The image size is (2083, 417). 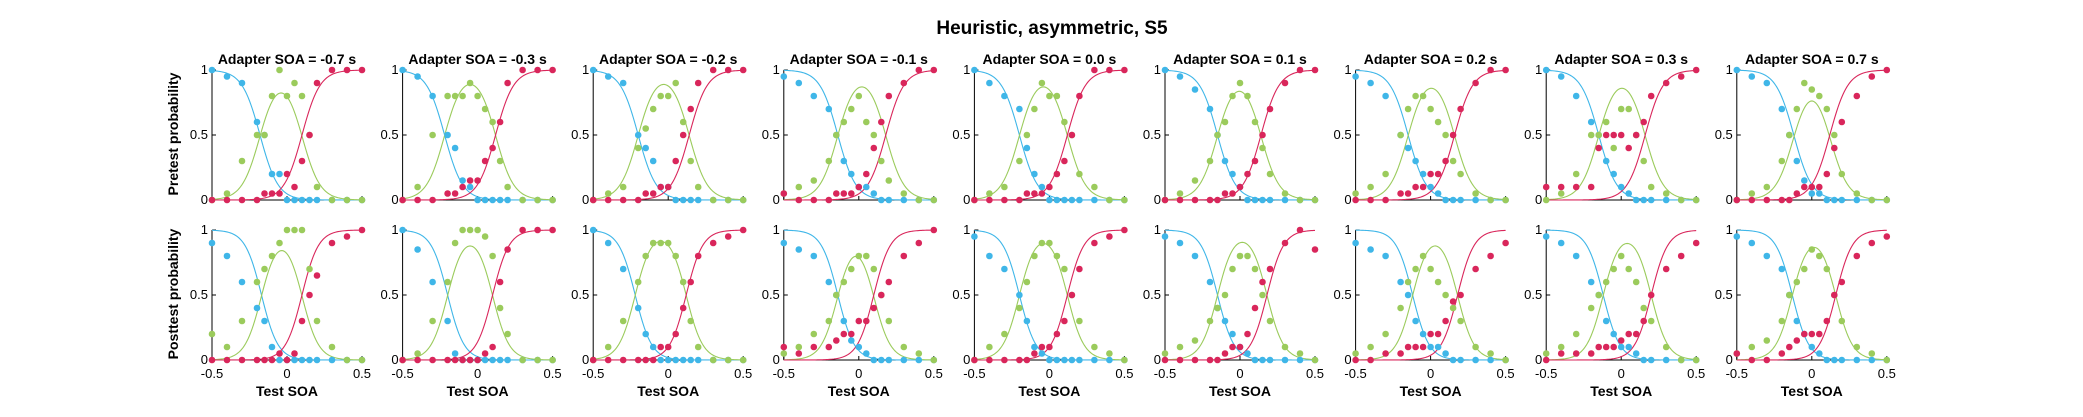 I want to click on x-axis-label: Test SOA, so click(x=1812, y=391).